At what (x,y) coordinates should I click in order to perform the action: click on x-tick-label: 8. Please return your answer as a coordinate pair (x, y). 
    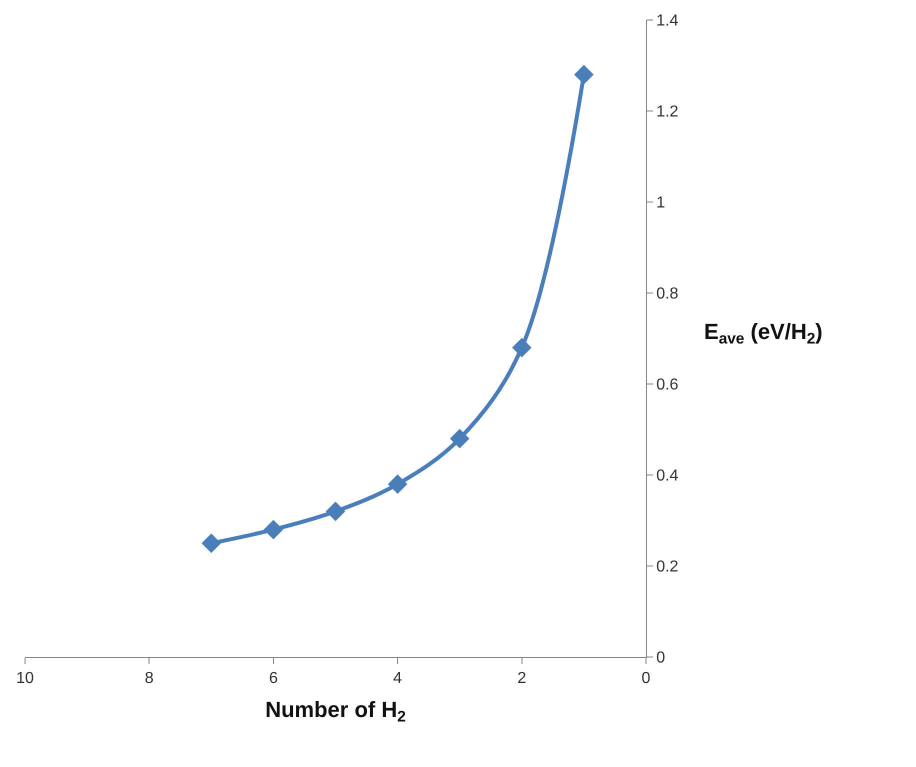
    Looking at the image, I should click on (149, 679).